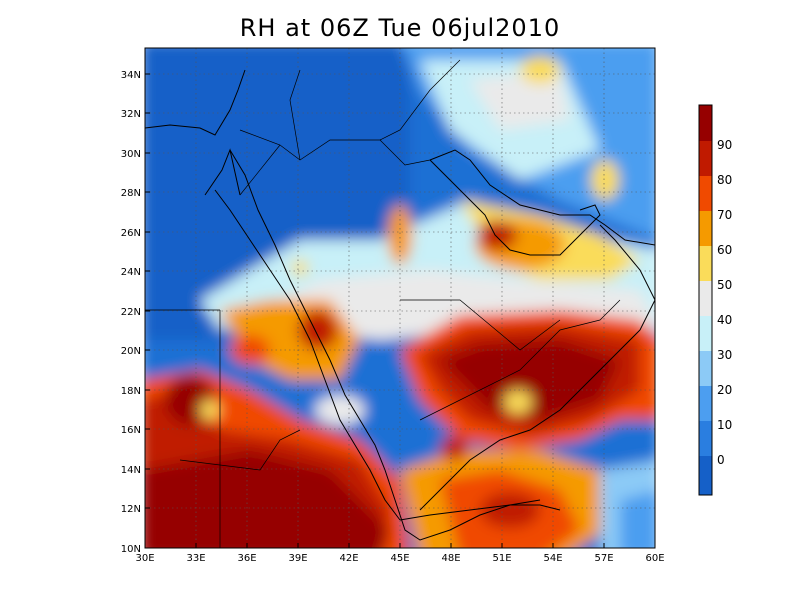 The image size is (800, 600). Describe the element at coordinates (195, 558) in the screenshot. I see `lon-label: 33E` at that location.